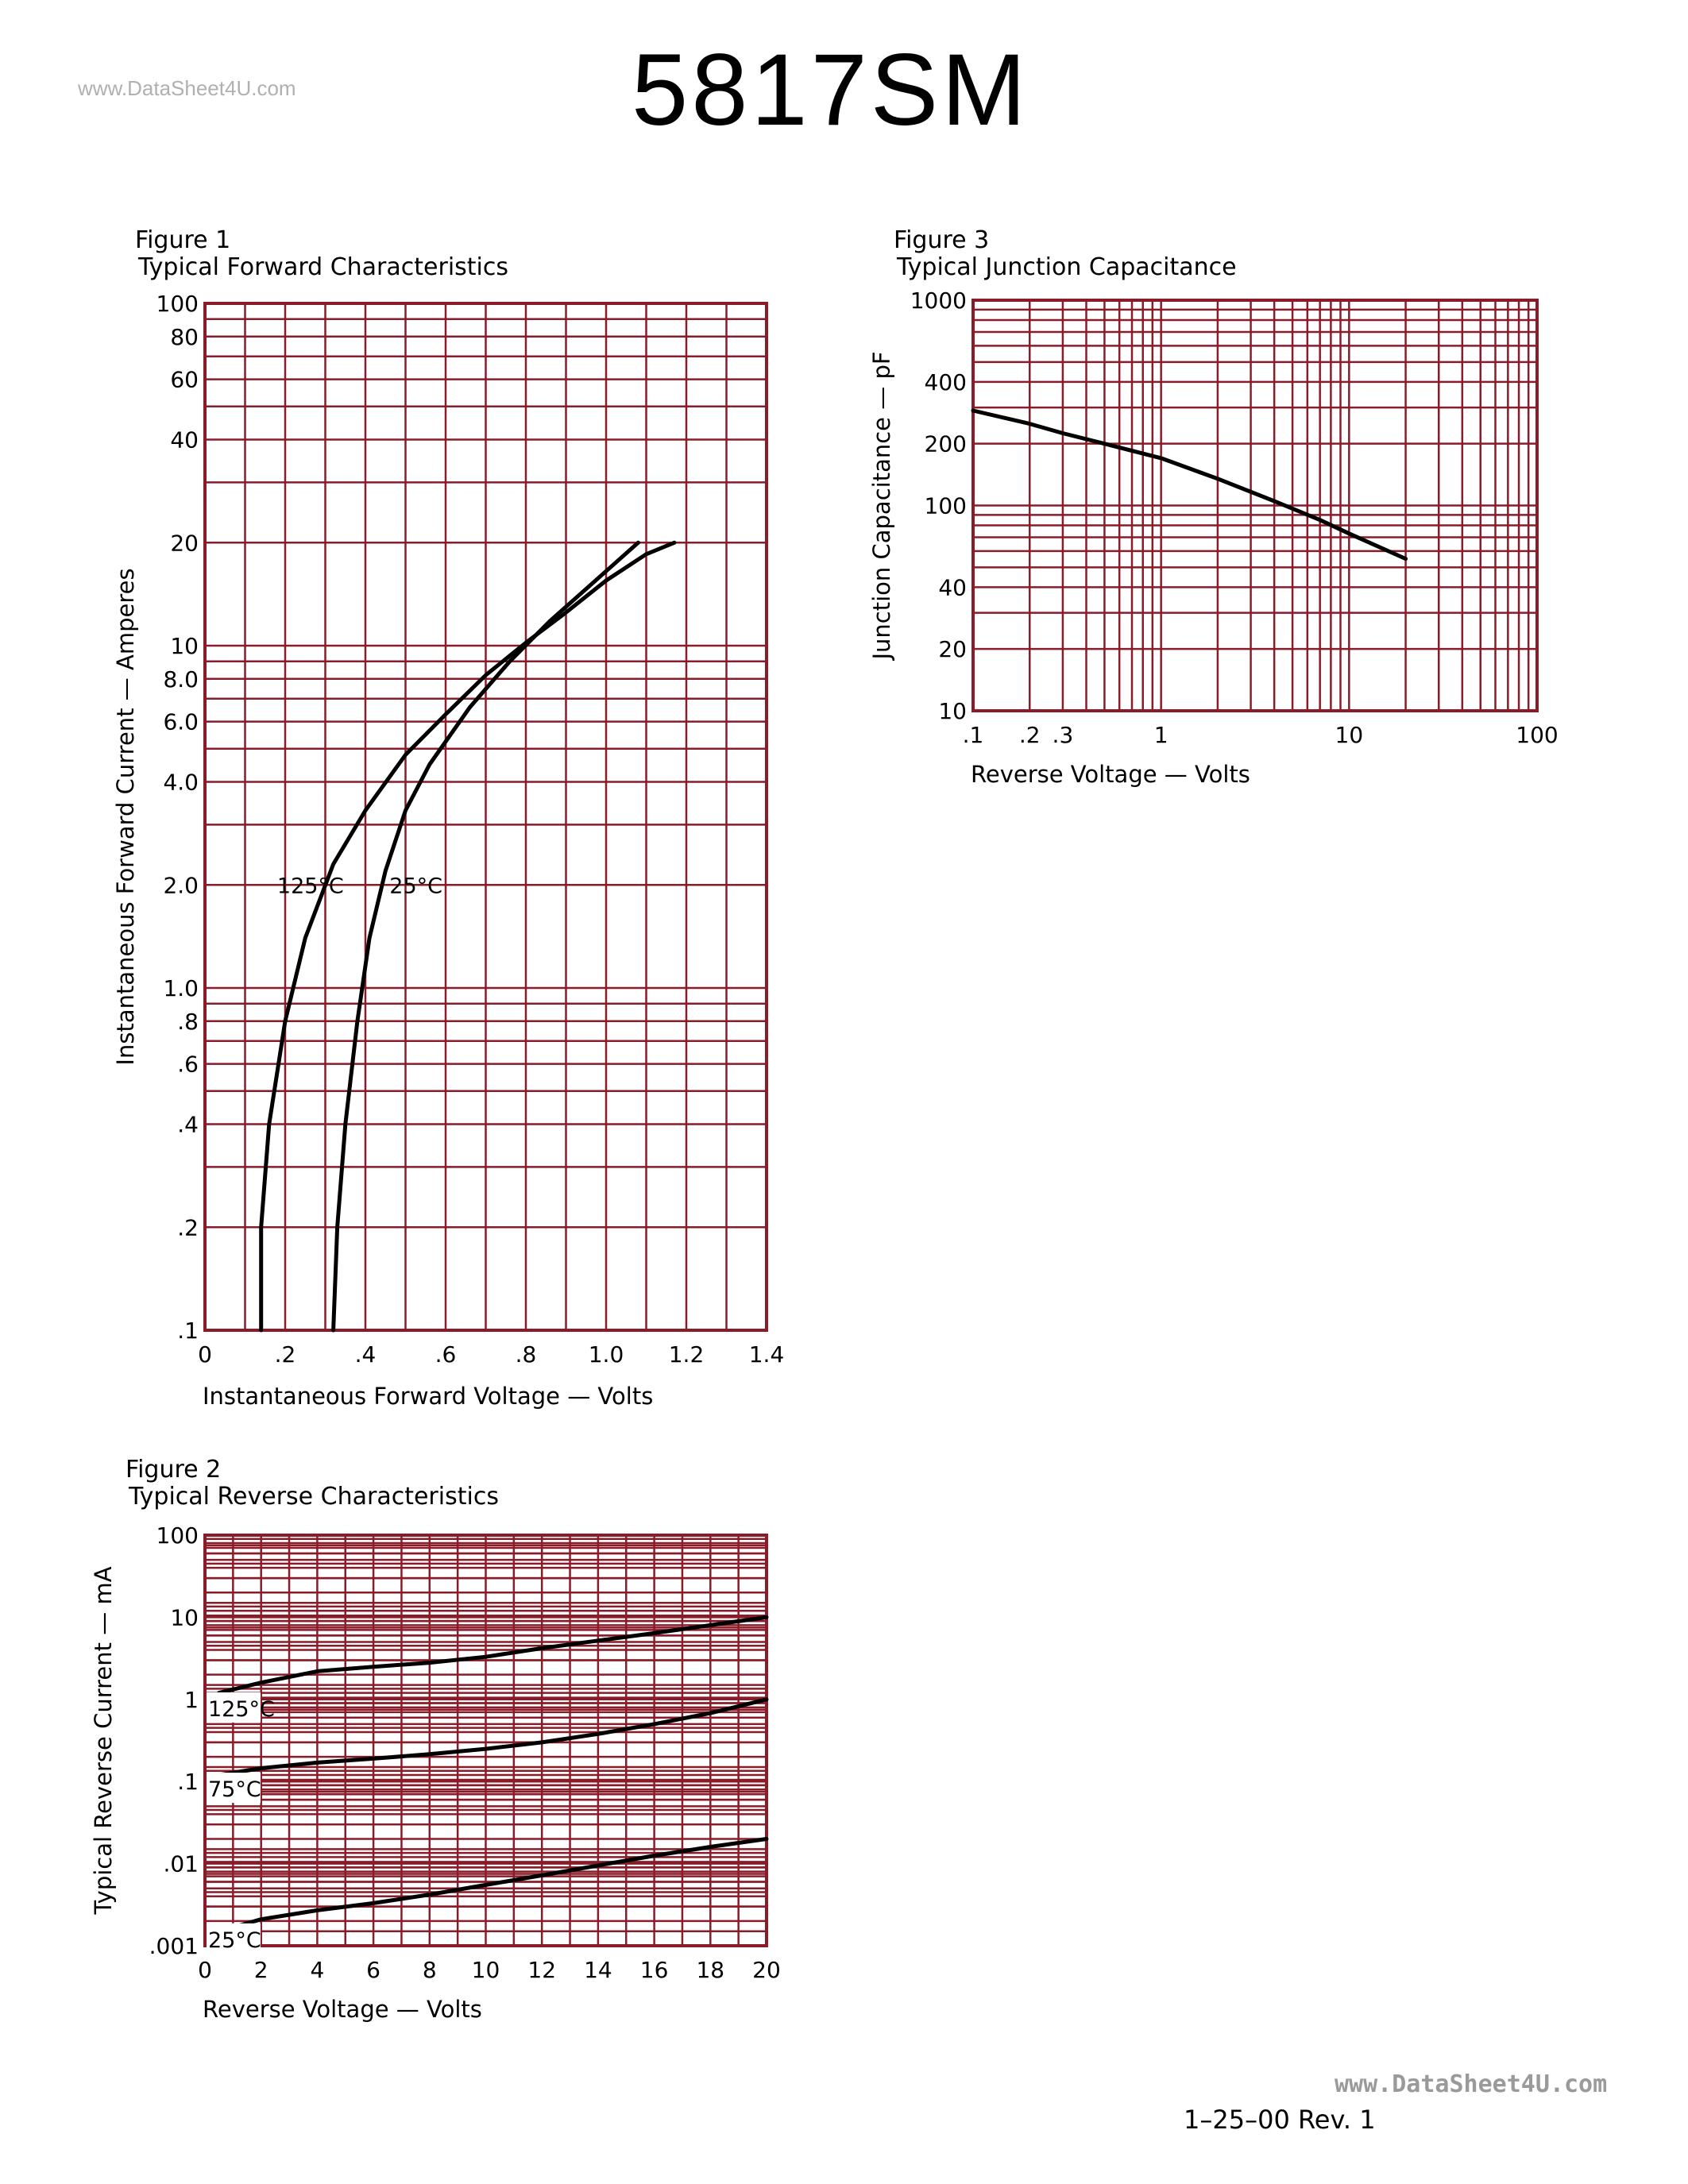 Image resolution: width=1688 pixels, height=2184 pixels. Describe the element at coordinates (541, 1970) in the screenshot. I see `x-tick-label: 12` at that location.